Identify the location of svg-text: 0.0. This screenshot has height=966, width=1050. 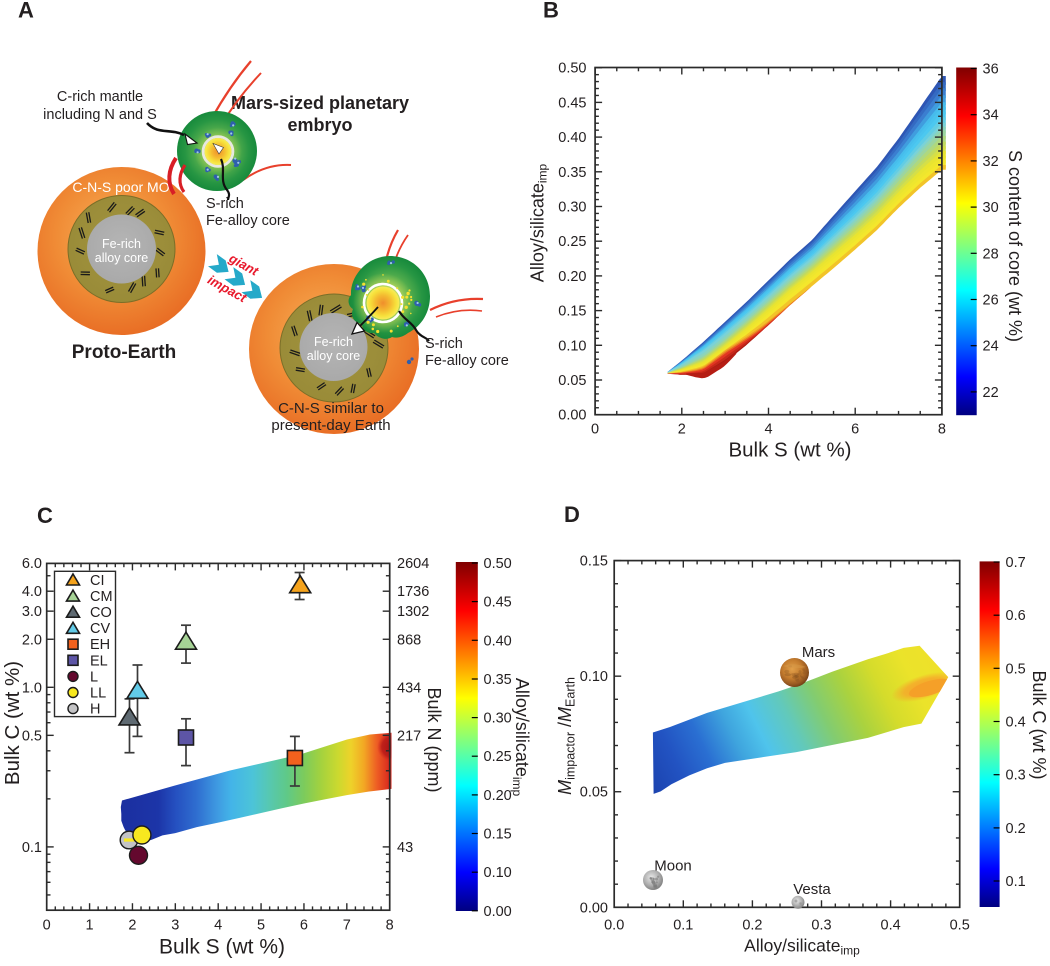
(614, 926).